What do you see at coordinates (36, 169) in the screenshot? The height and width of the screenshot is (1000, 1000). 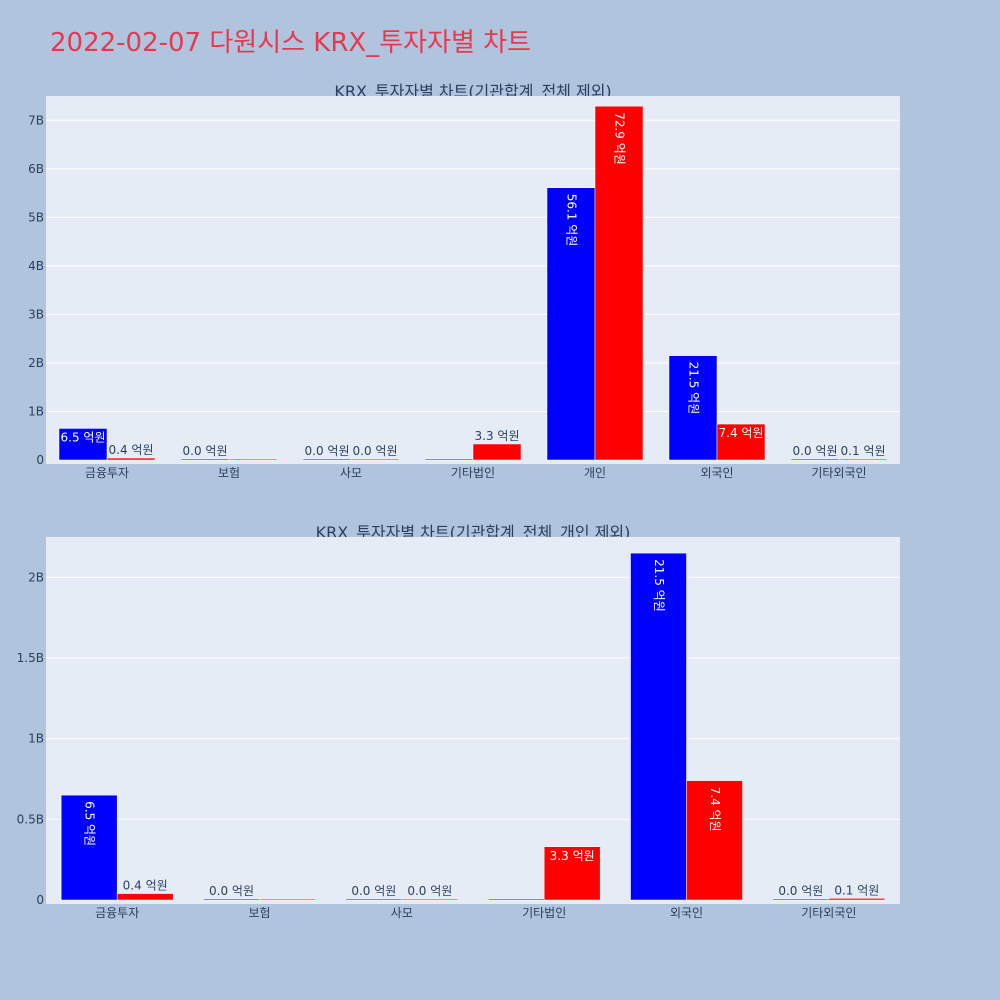 I see `chart1-y-tick-label: 6B` at bounding box center [36, 169].